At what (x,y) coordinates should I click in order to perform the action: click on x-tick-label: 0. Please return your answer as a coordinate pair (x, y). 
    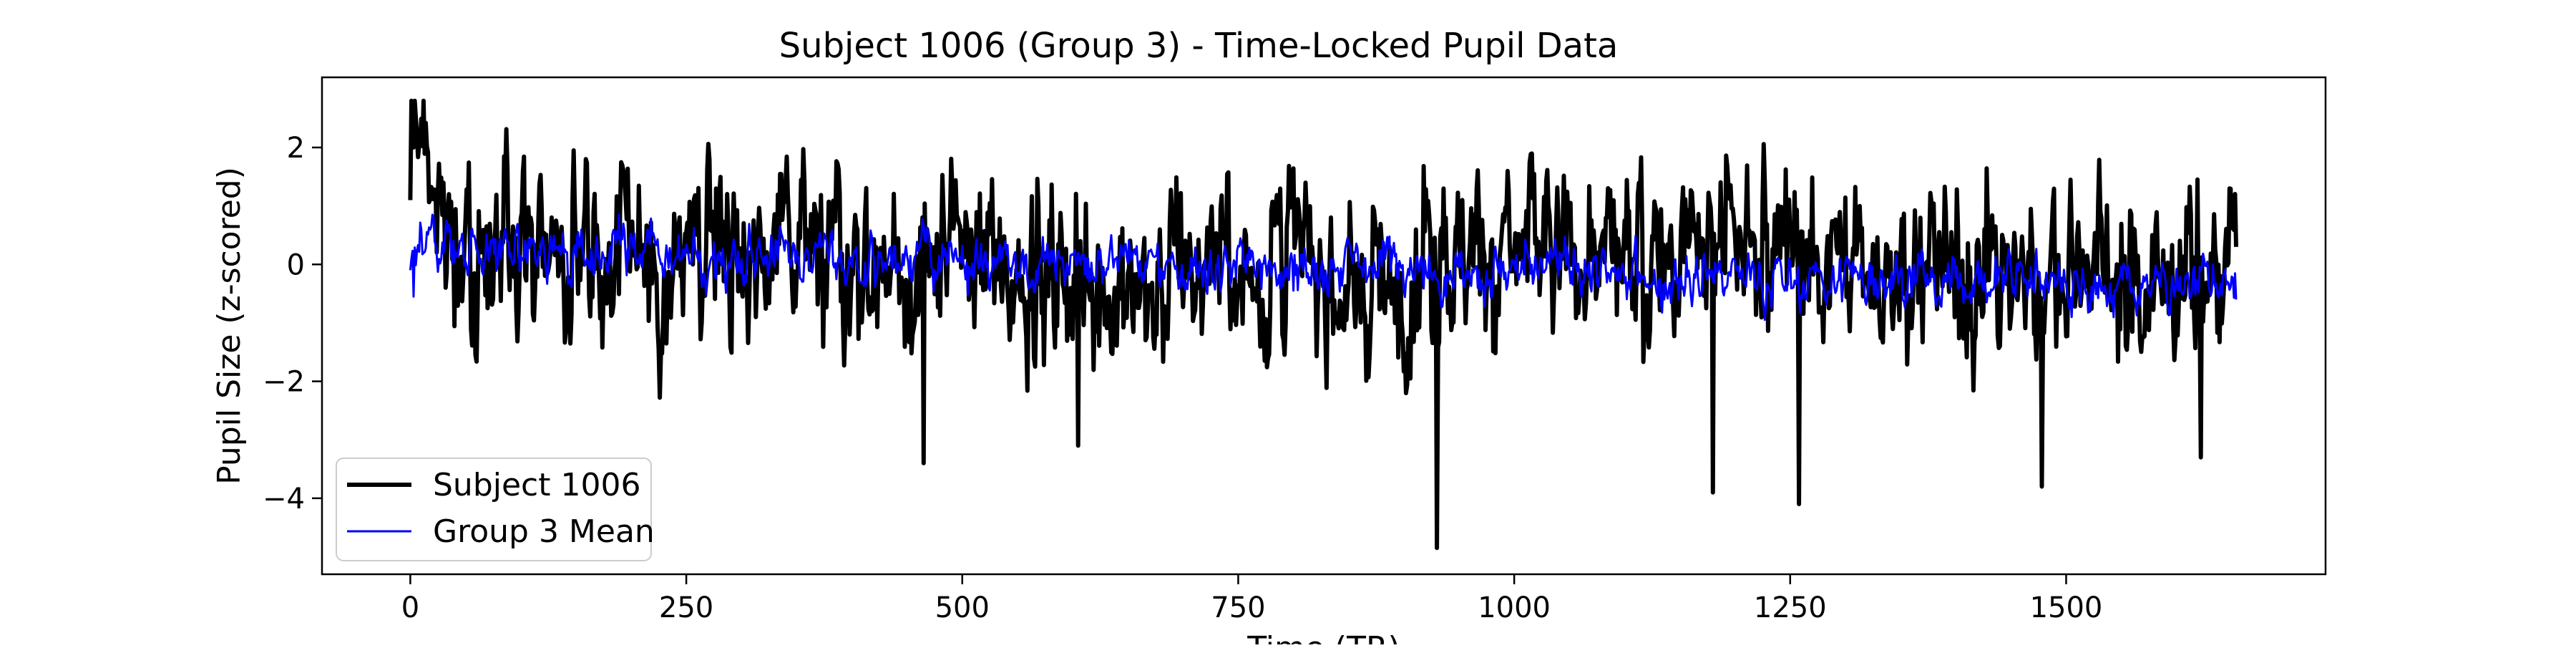
    Looking at the image, I should click on (410, 608).